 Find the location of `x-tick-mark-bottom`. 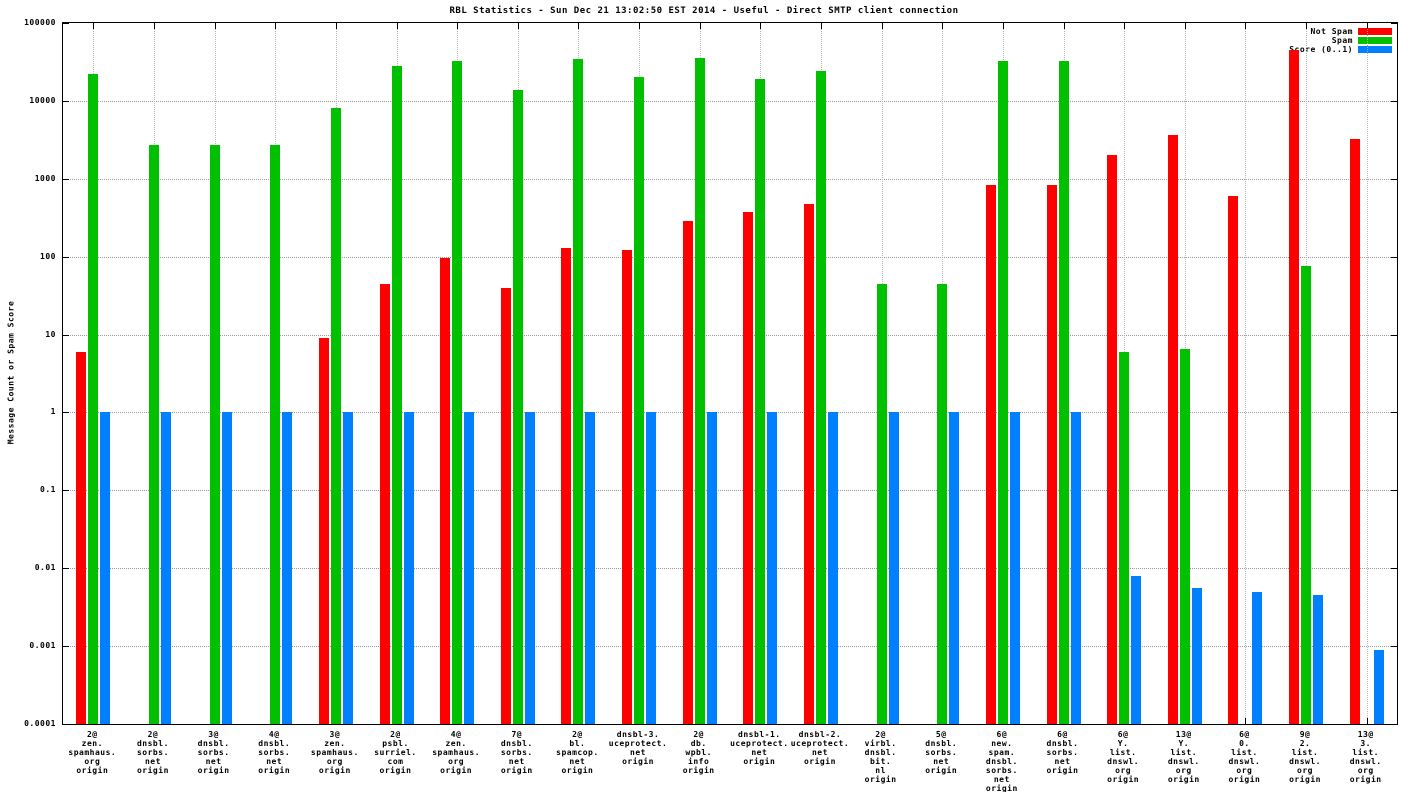

x-tick-mark-bottom is located at coordinates (1367, 721).